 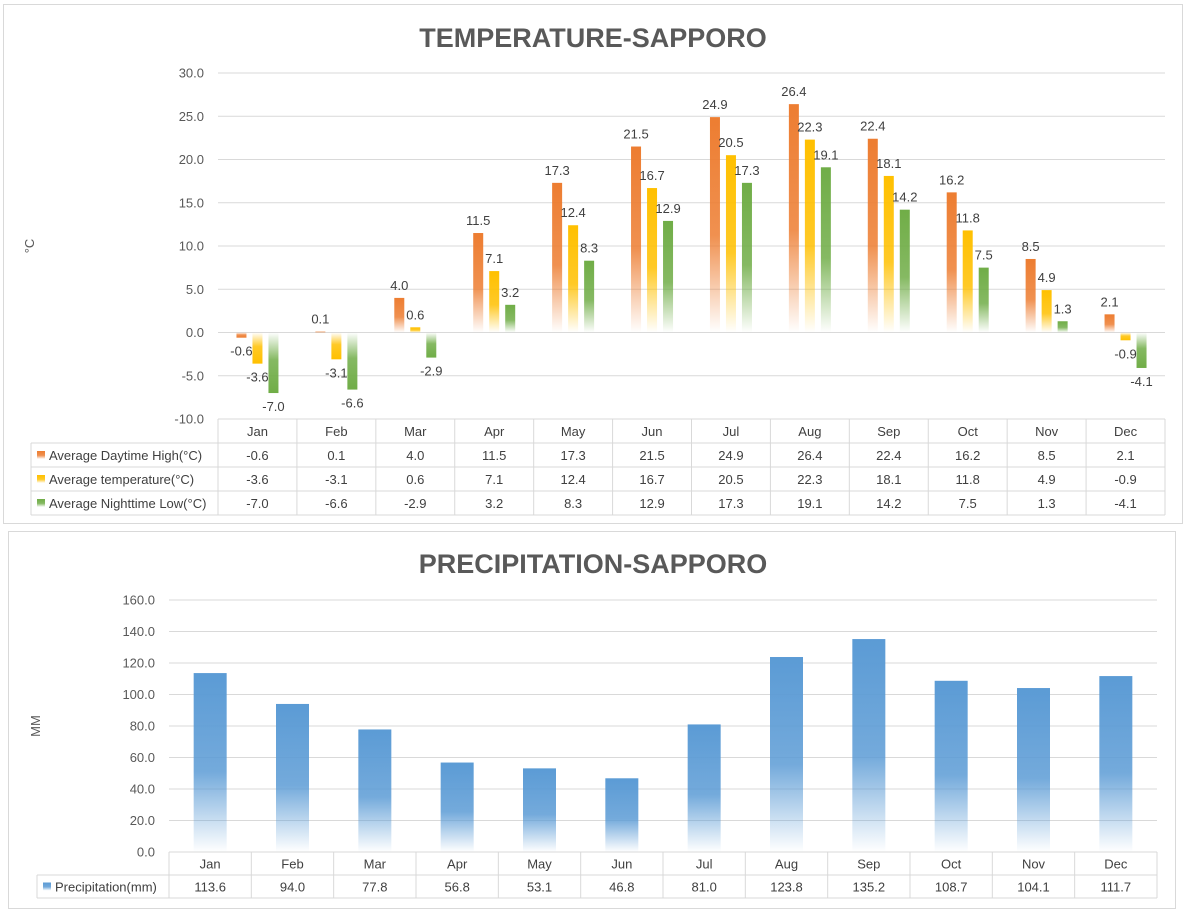 I want to click on data-label: 3.2, so click(x=510, y=292).